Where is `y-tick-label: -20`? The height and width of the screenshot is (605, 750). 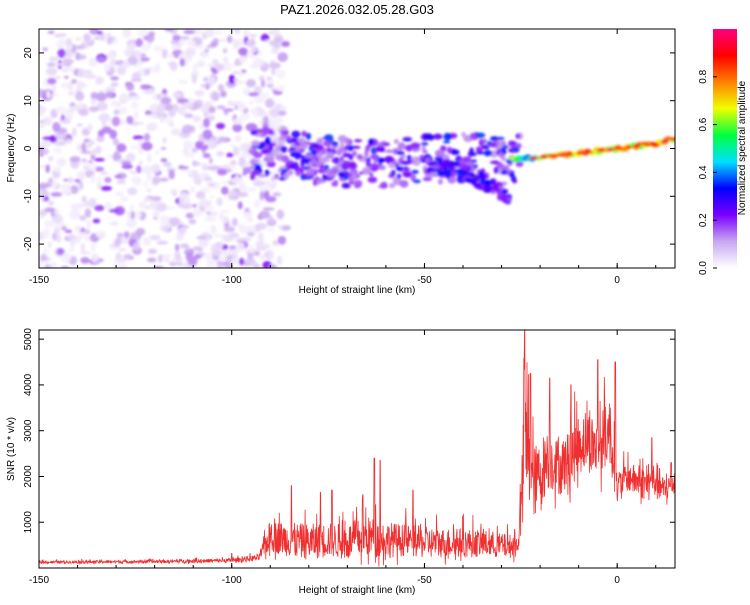
y-tick-label: -20 is located at coordinates (28, 243).